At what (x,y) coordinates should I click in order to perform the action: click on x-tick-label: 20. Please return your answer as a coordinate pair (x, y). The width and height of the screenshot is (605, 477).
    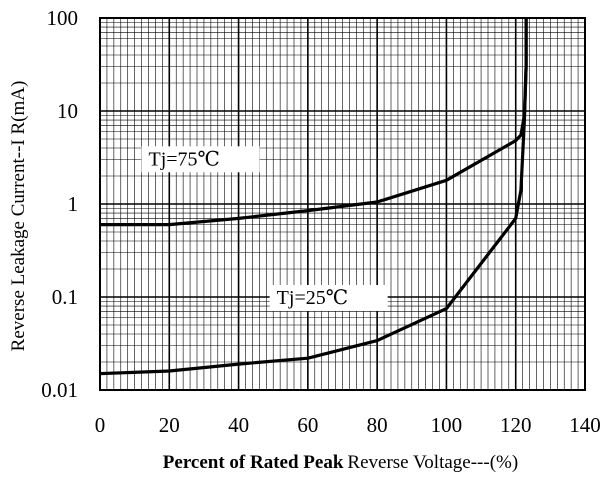
    Looking at the image, I should click on (169, 425).